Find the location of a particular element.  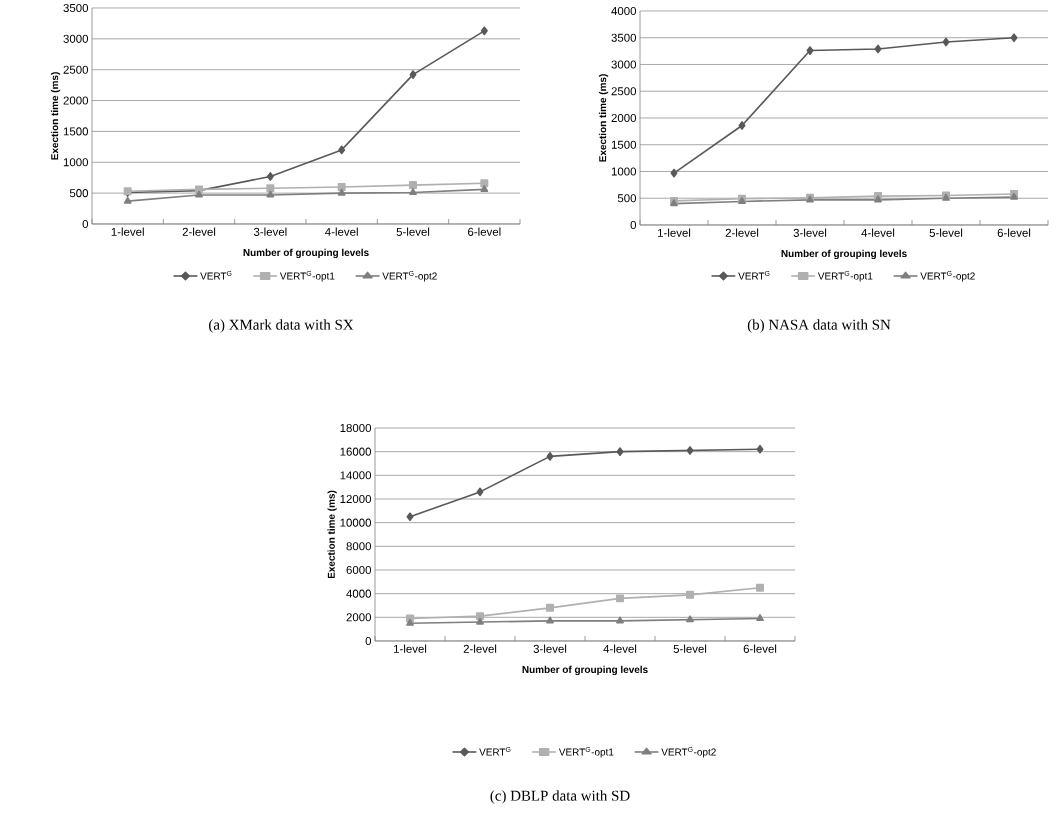

text: (b) NASA data with SN is located at coordinates (819, 326).